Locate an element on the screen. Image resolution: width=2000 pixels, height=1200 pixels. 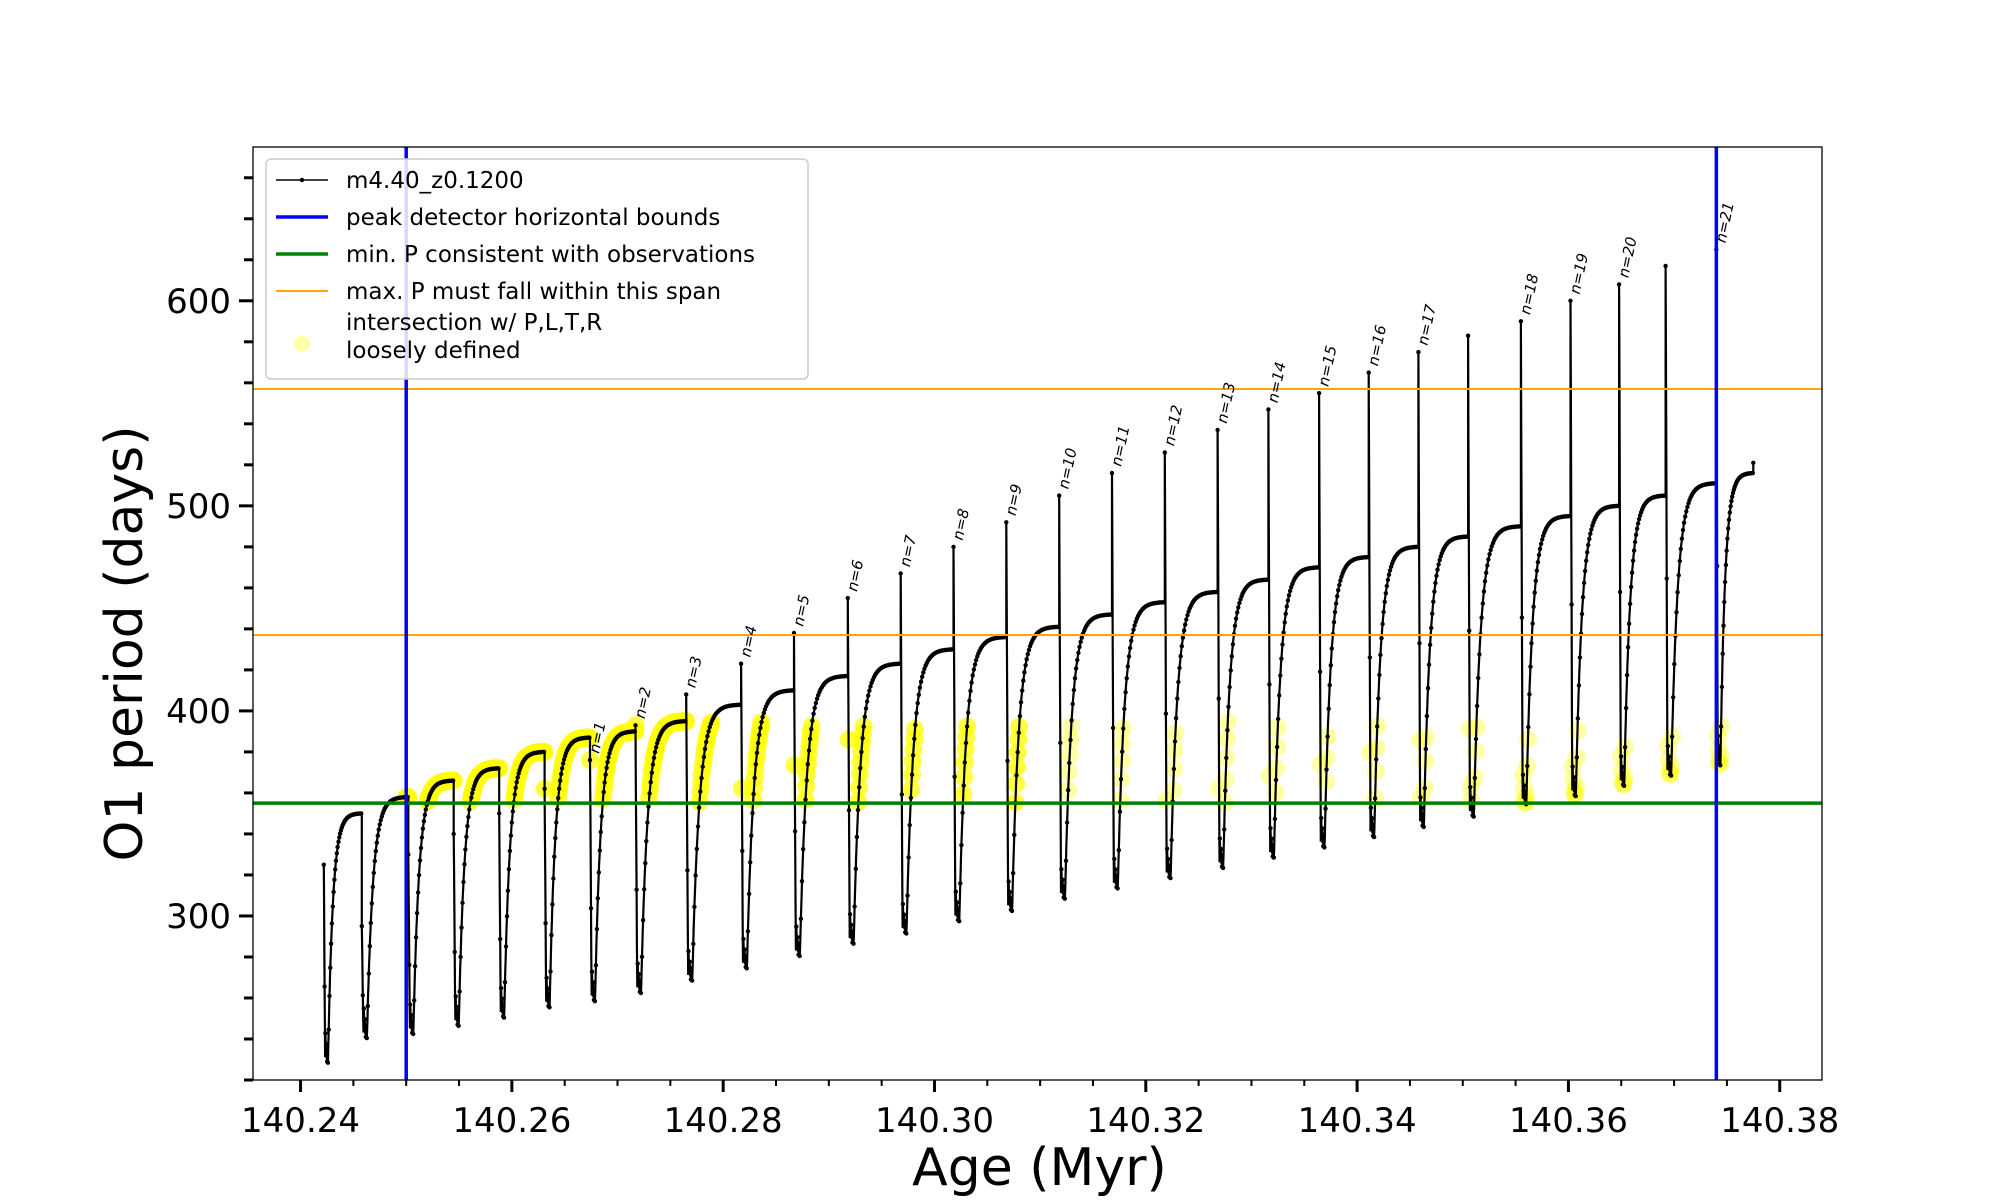
legend-label: max. P must fall within this span is located at coordinates (533, 292).